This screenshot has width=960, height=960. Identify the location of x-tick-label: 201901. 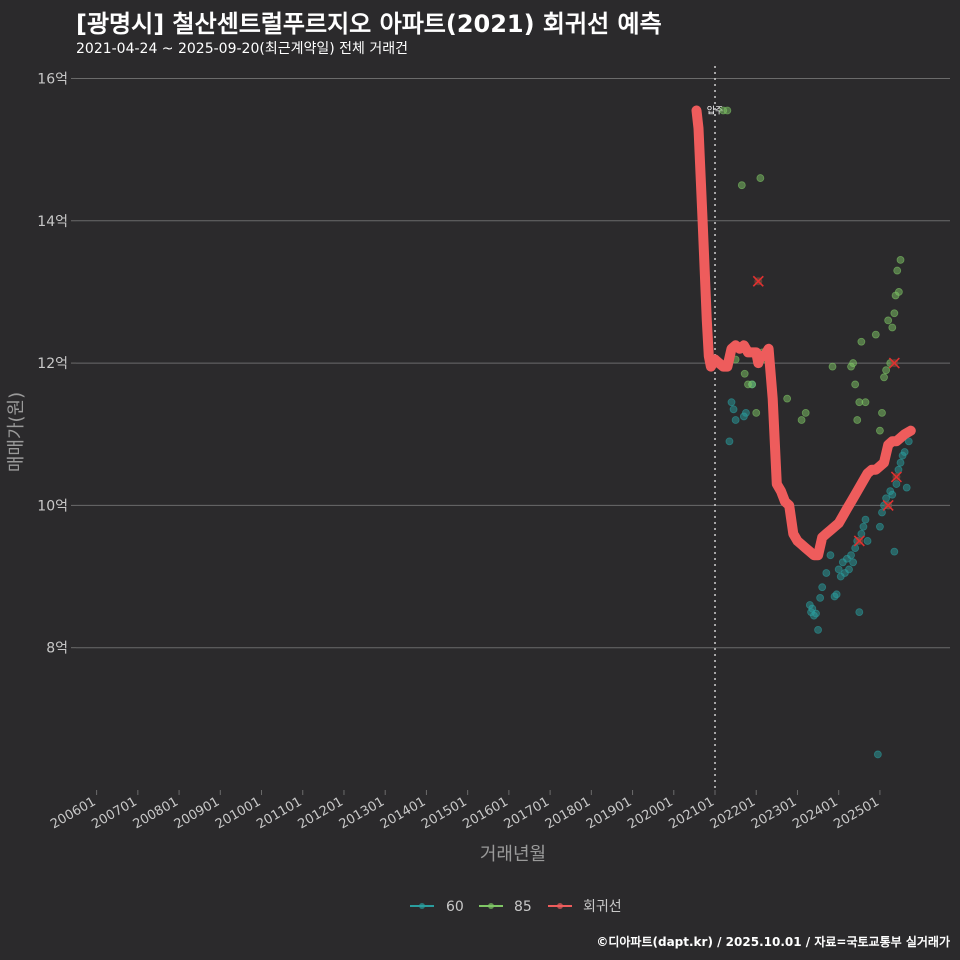
(609, 813).